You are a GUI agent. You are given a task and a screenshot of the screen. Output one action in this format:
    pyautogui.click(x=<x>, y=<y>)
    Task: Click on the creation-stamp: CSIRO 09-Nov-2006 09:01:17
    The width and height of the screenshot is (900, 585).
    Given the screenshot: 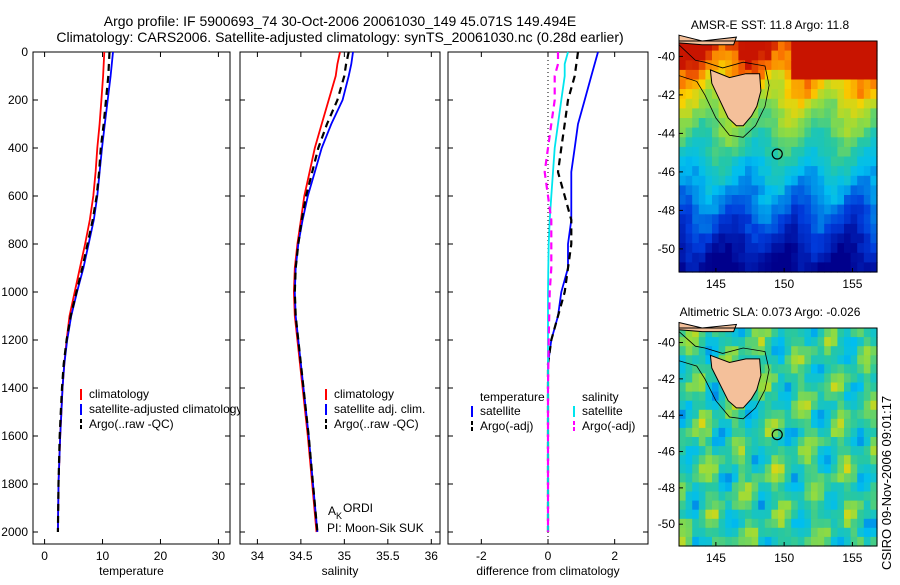 What is the action you would take?
    pyautogui.click(x=886, y=483)
    